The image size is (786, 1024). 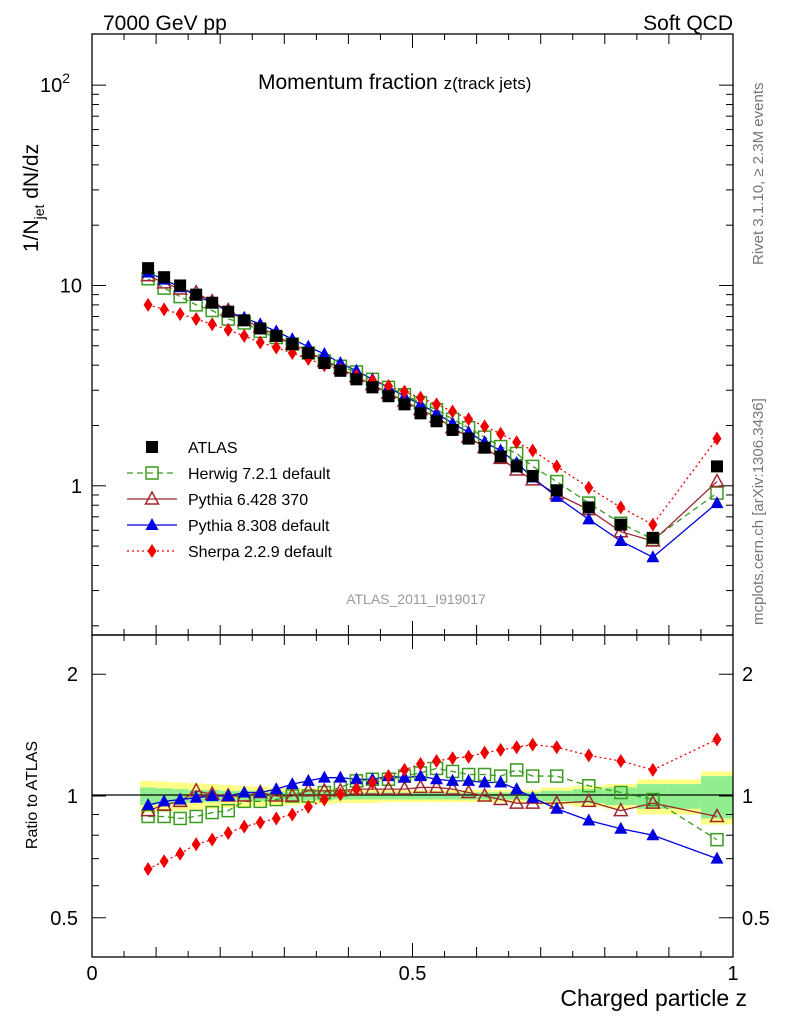 I want to click on sherpa-2-2-9-default-legend-label: Sherpa 2.2.9 default, so click(x=260, y=552).